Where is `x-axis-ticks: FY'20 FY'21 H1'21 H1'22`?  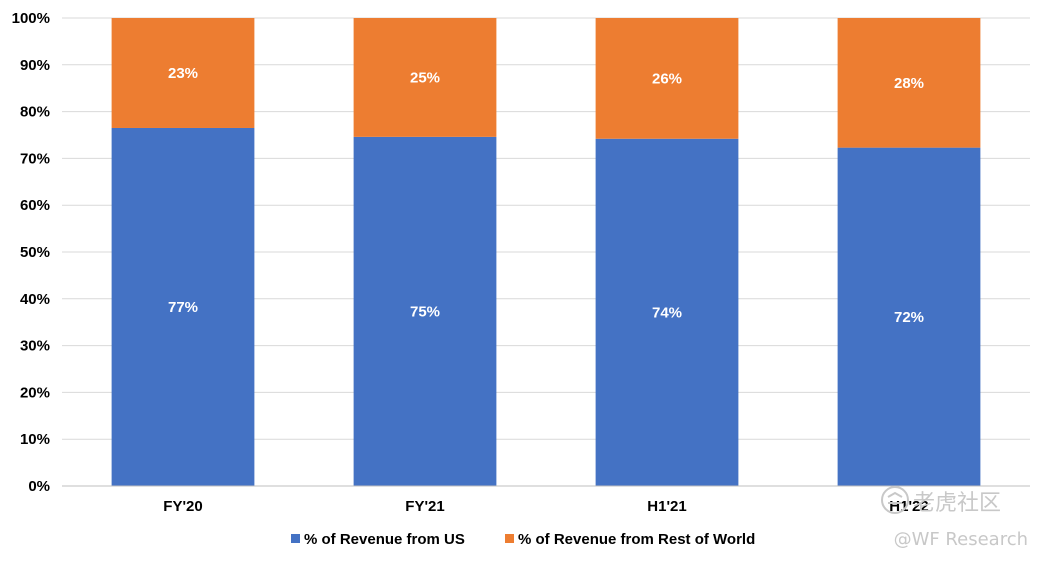
x-axis-ticks: FY'20 FY'21 H1'21 H1'22 is located at coordinates (545, 506).